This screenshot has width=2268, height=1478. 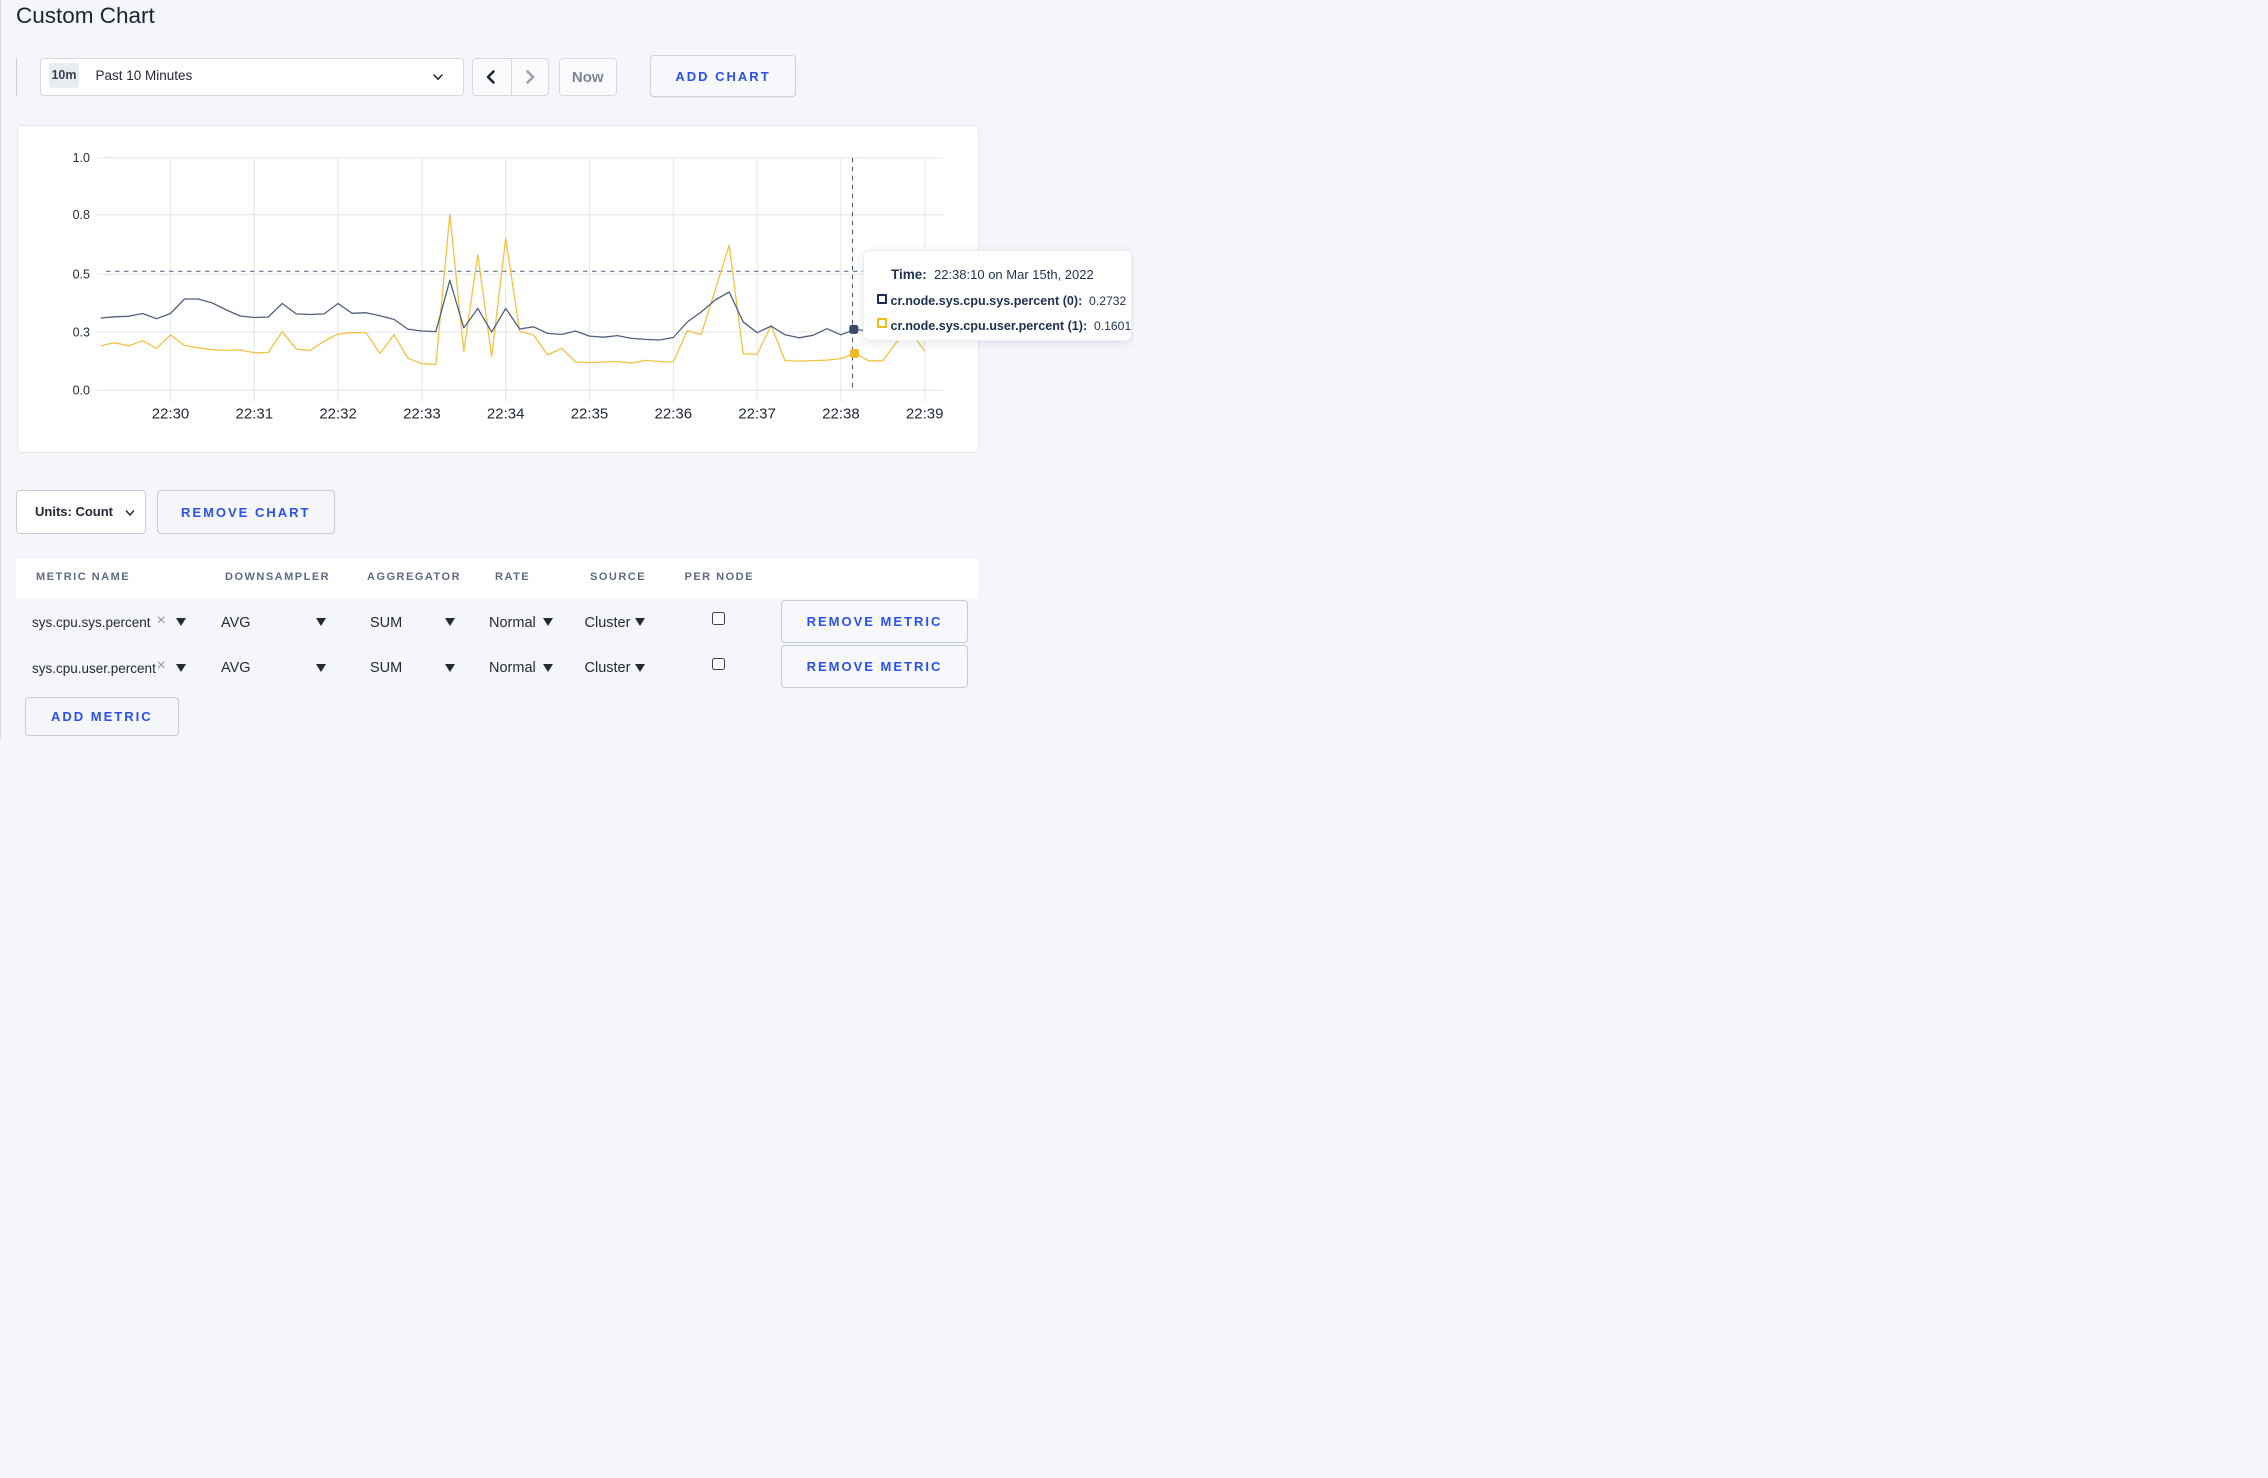 I want to click on svg-text: 22:33, so click(x=422, y=413).